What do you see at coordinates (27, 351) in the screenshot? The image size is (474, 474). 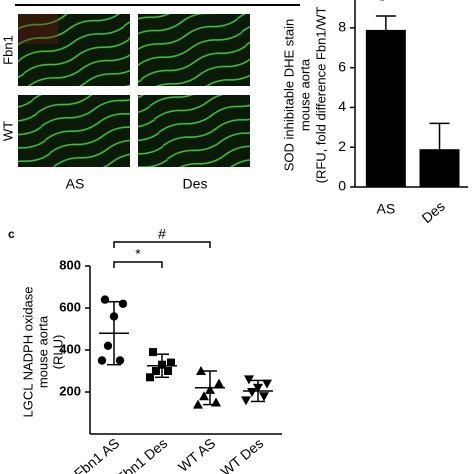 I see `y-axis-label: LGCL NADPH oxidase` at bounding box center [27, 351].